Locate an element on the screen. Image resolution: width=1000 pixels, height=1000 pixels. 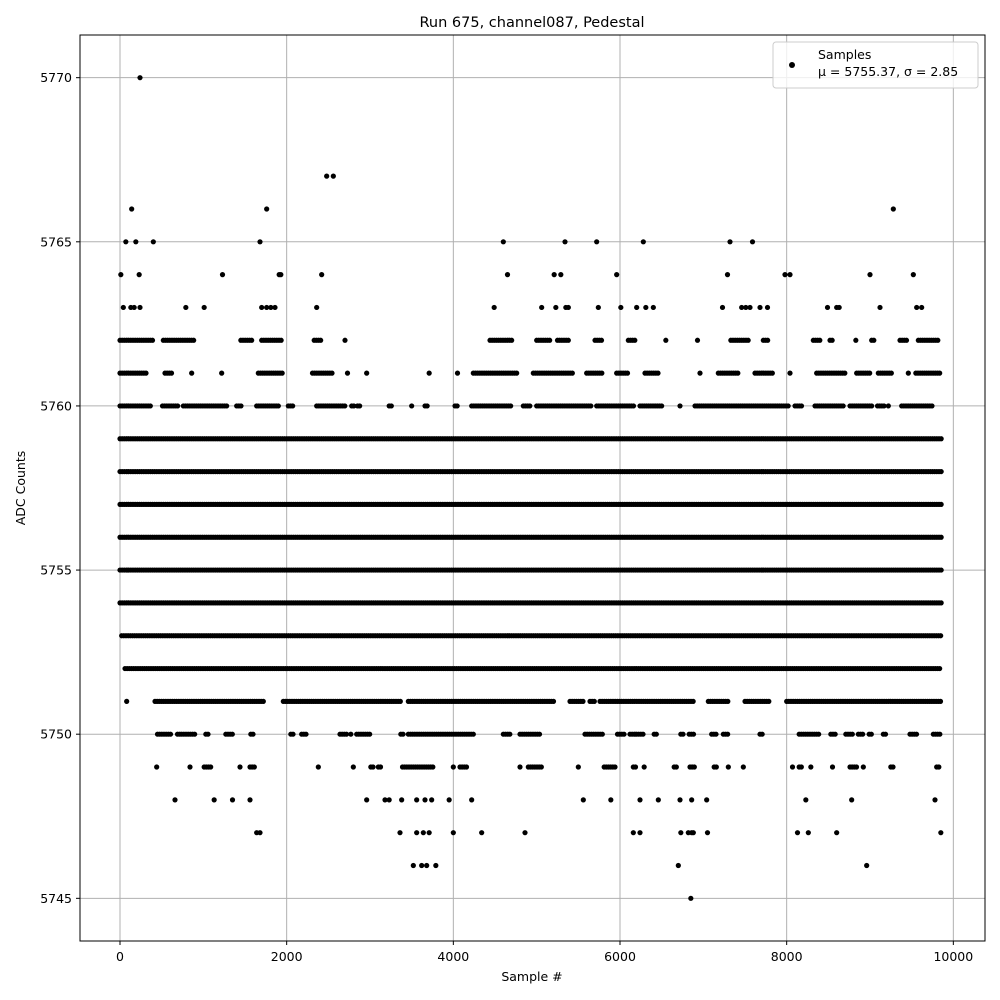
y-tick-label: 5755 is located at coordinates (56, 570).